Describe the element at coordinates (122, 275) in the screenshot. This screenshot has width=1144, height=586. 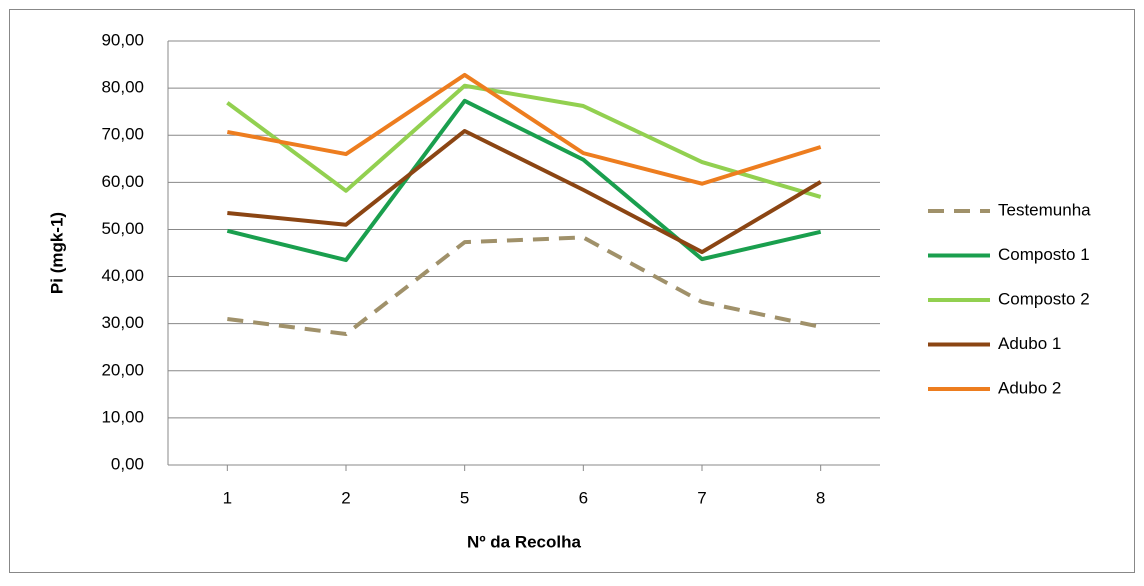
I see `y-tick-label: 40,00` at that location.